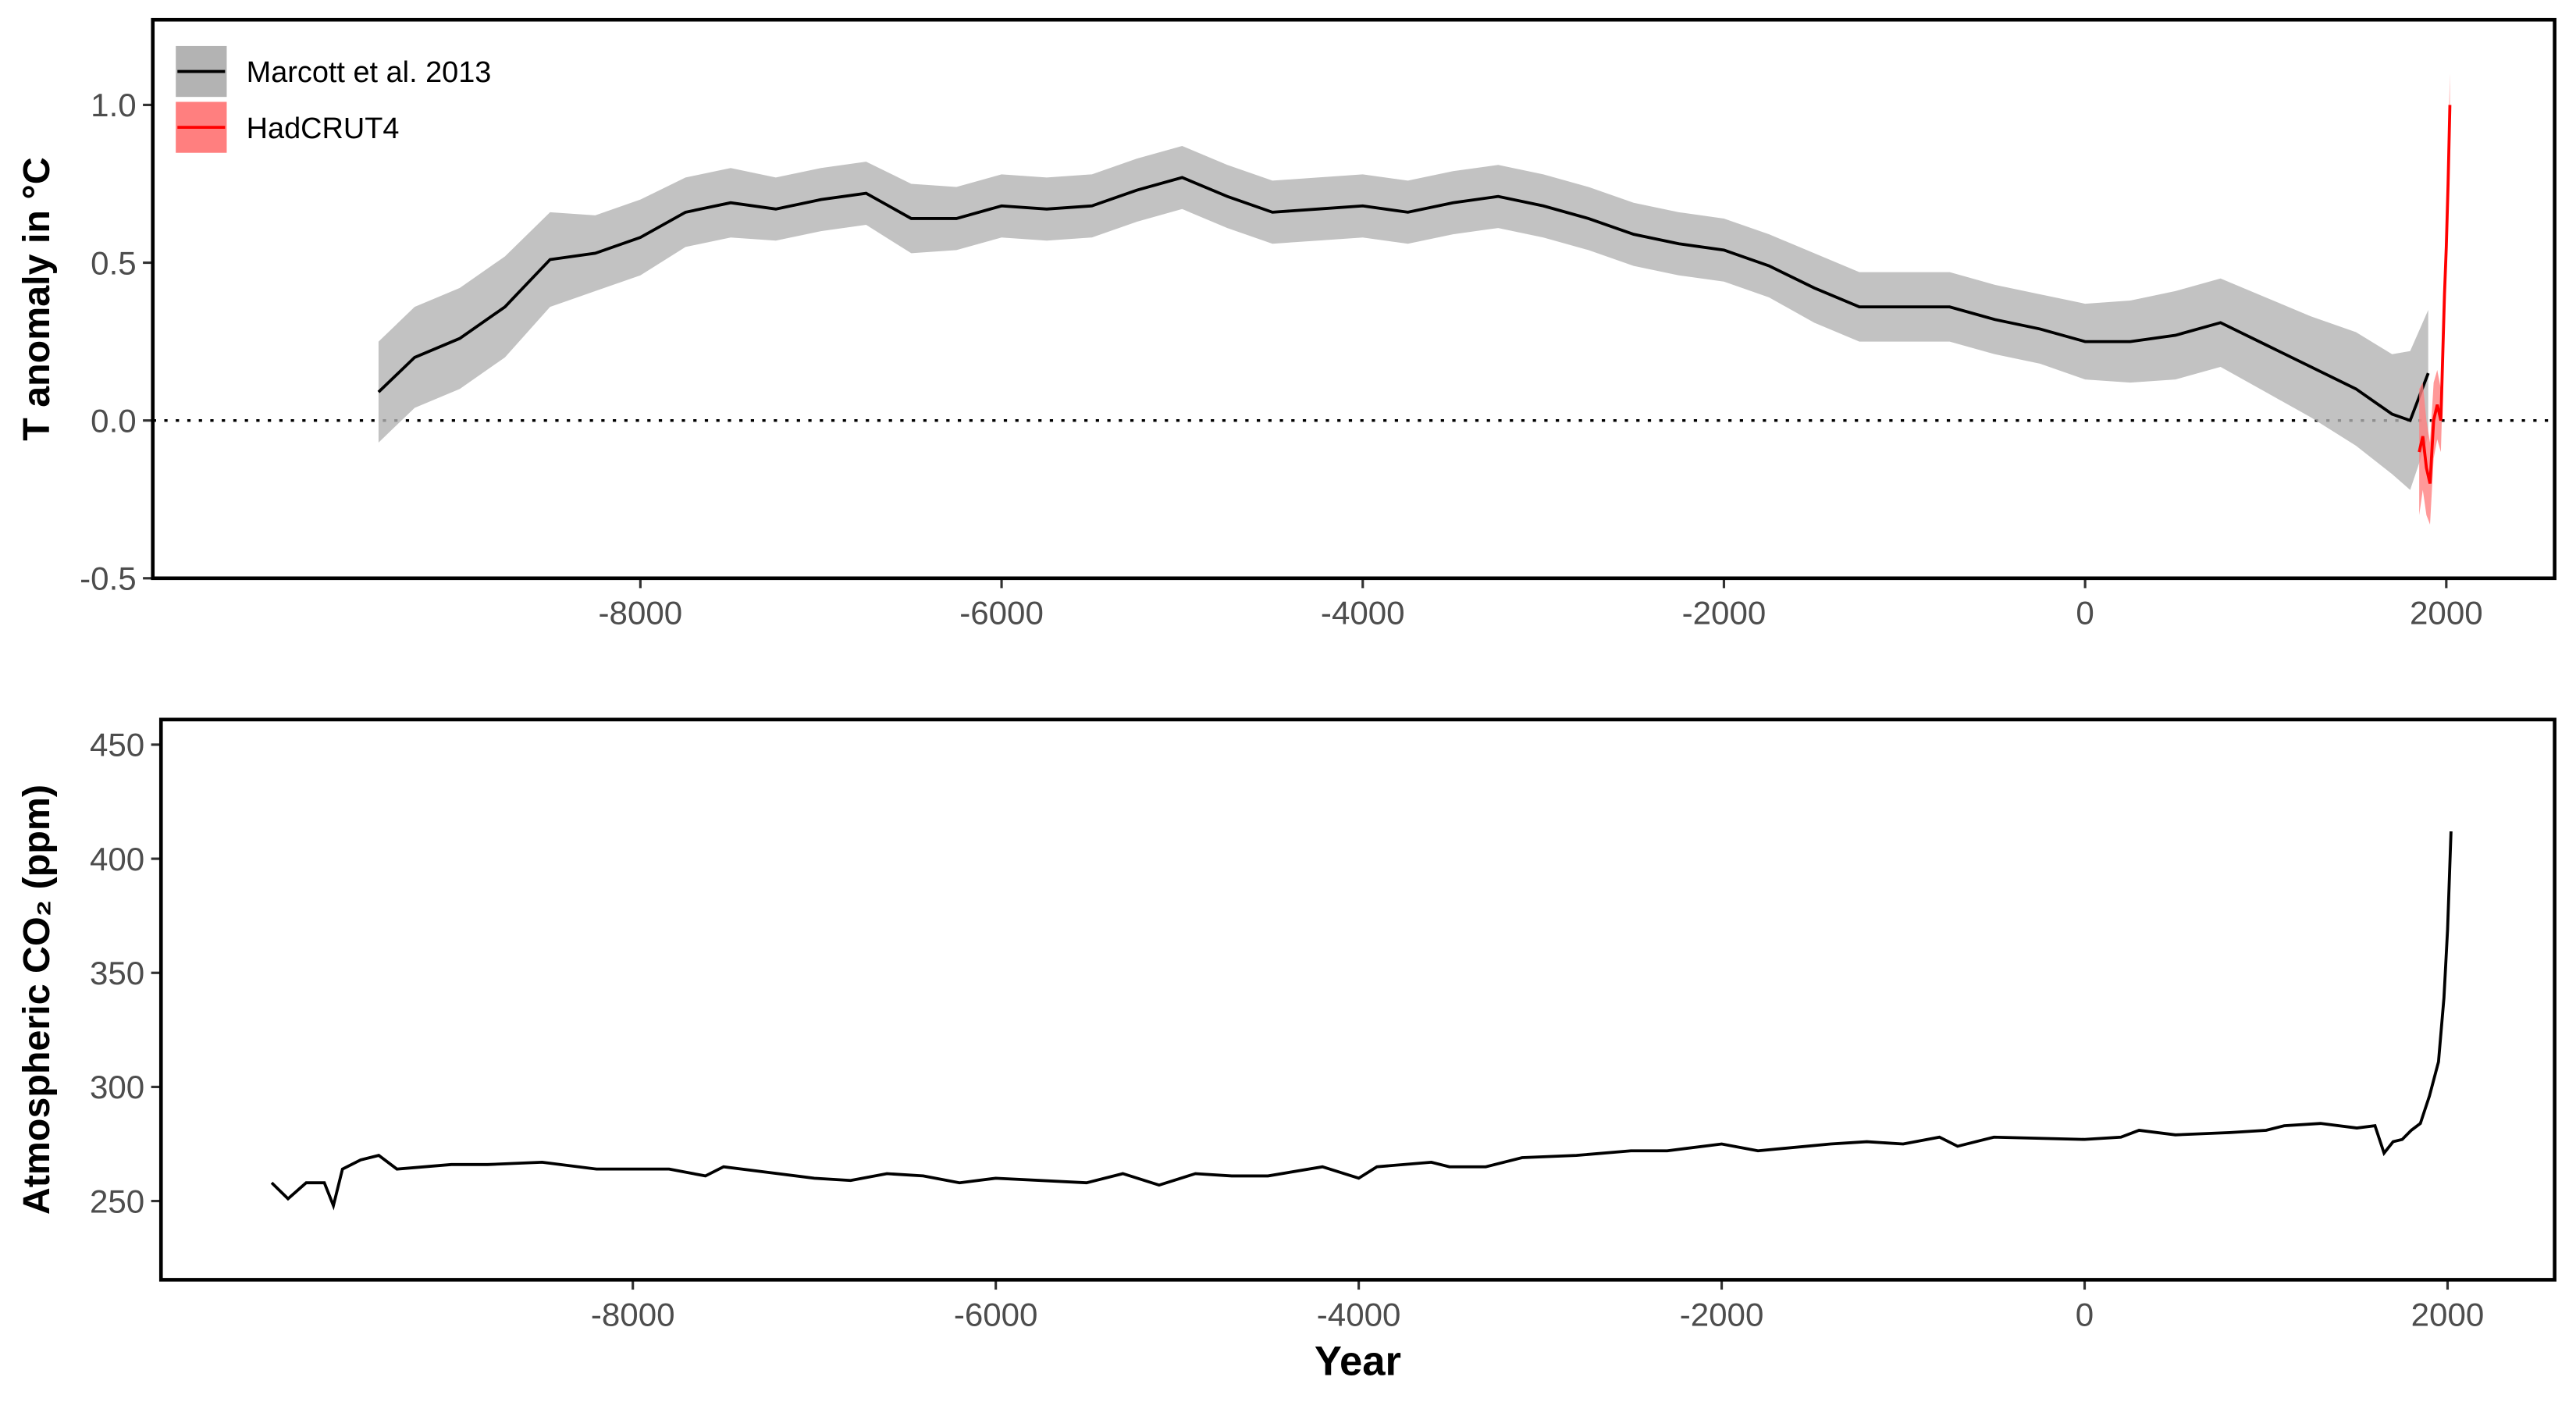 The width and height of the screenshot is (2576, 1409). I want to click on y-tick-label: 450, so click(117, 745).